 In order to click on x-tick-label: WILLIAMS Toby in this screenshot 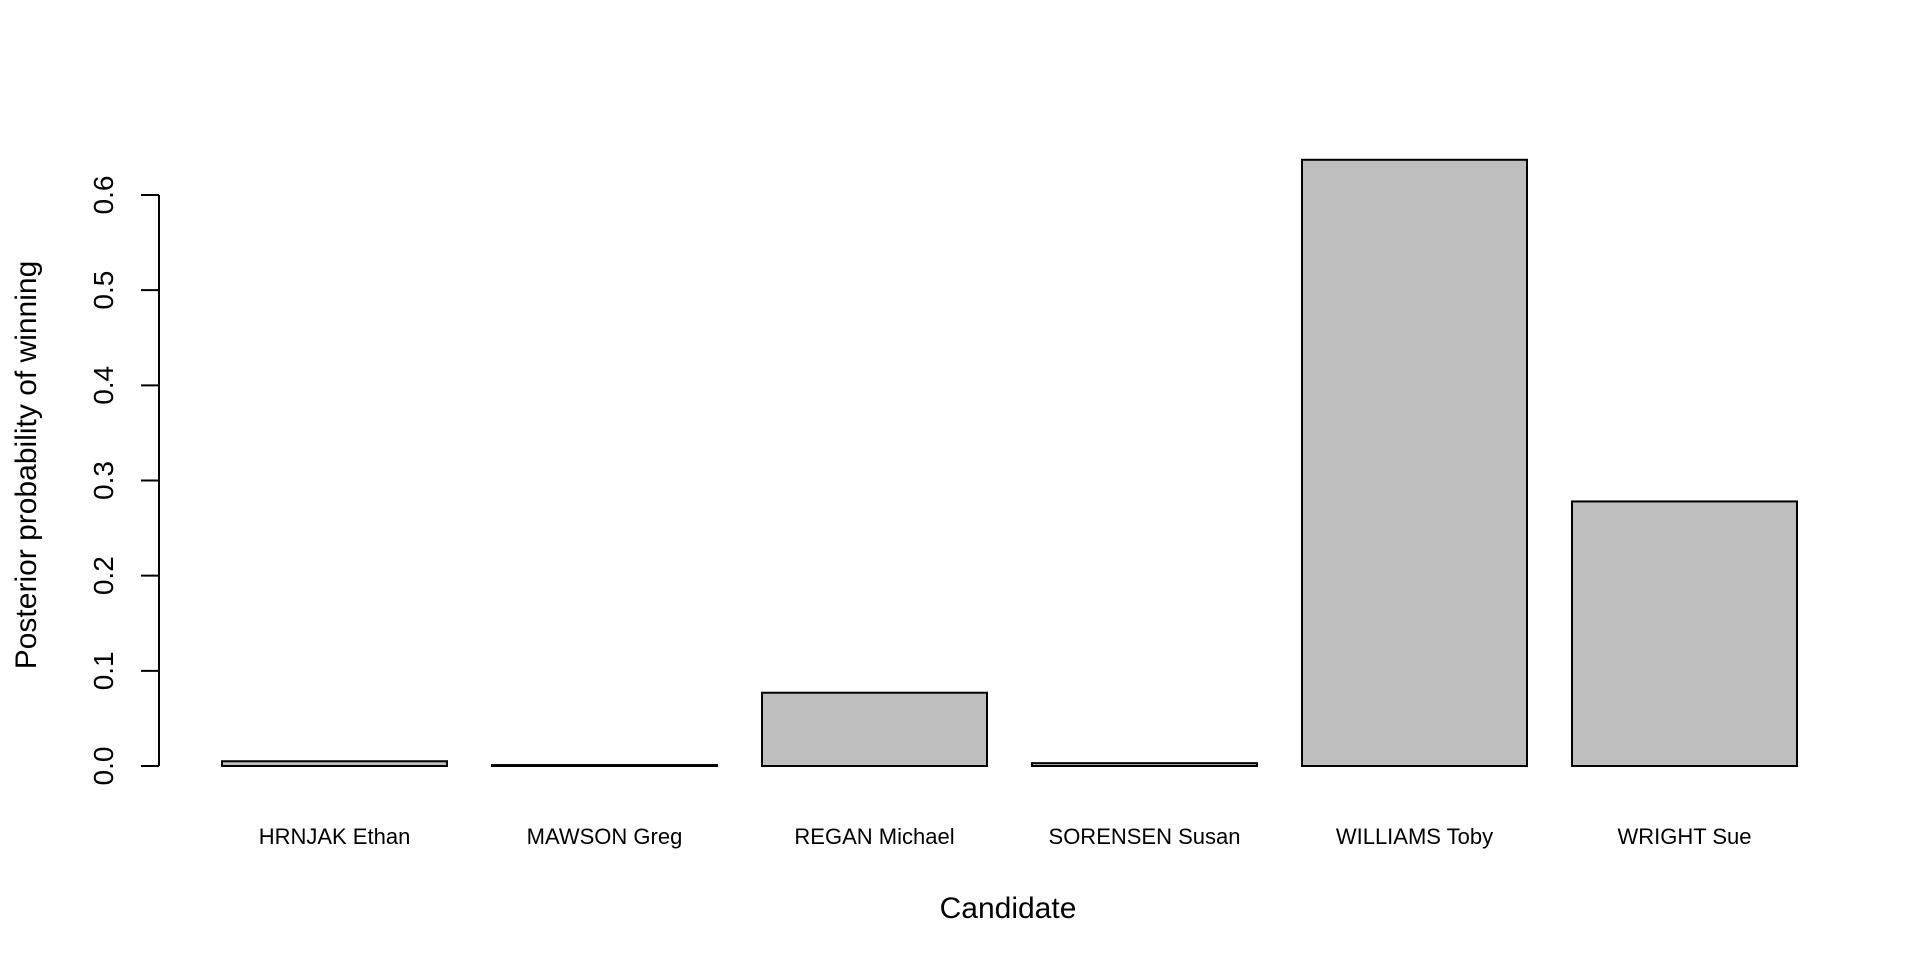, I will do `click(1414, 836)`.